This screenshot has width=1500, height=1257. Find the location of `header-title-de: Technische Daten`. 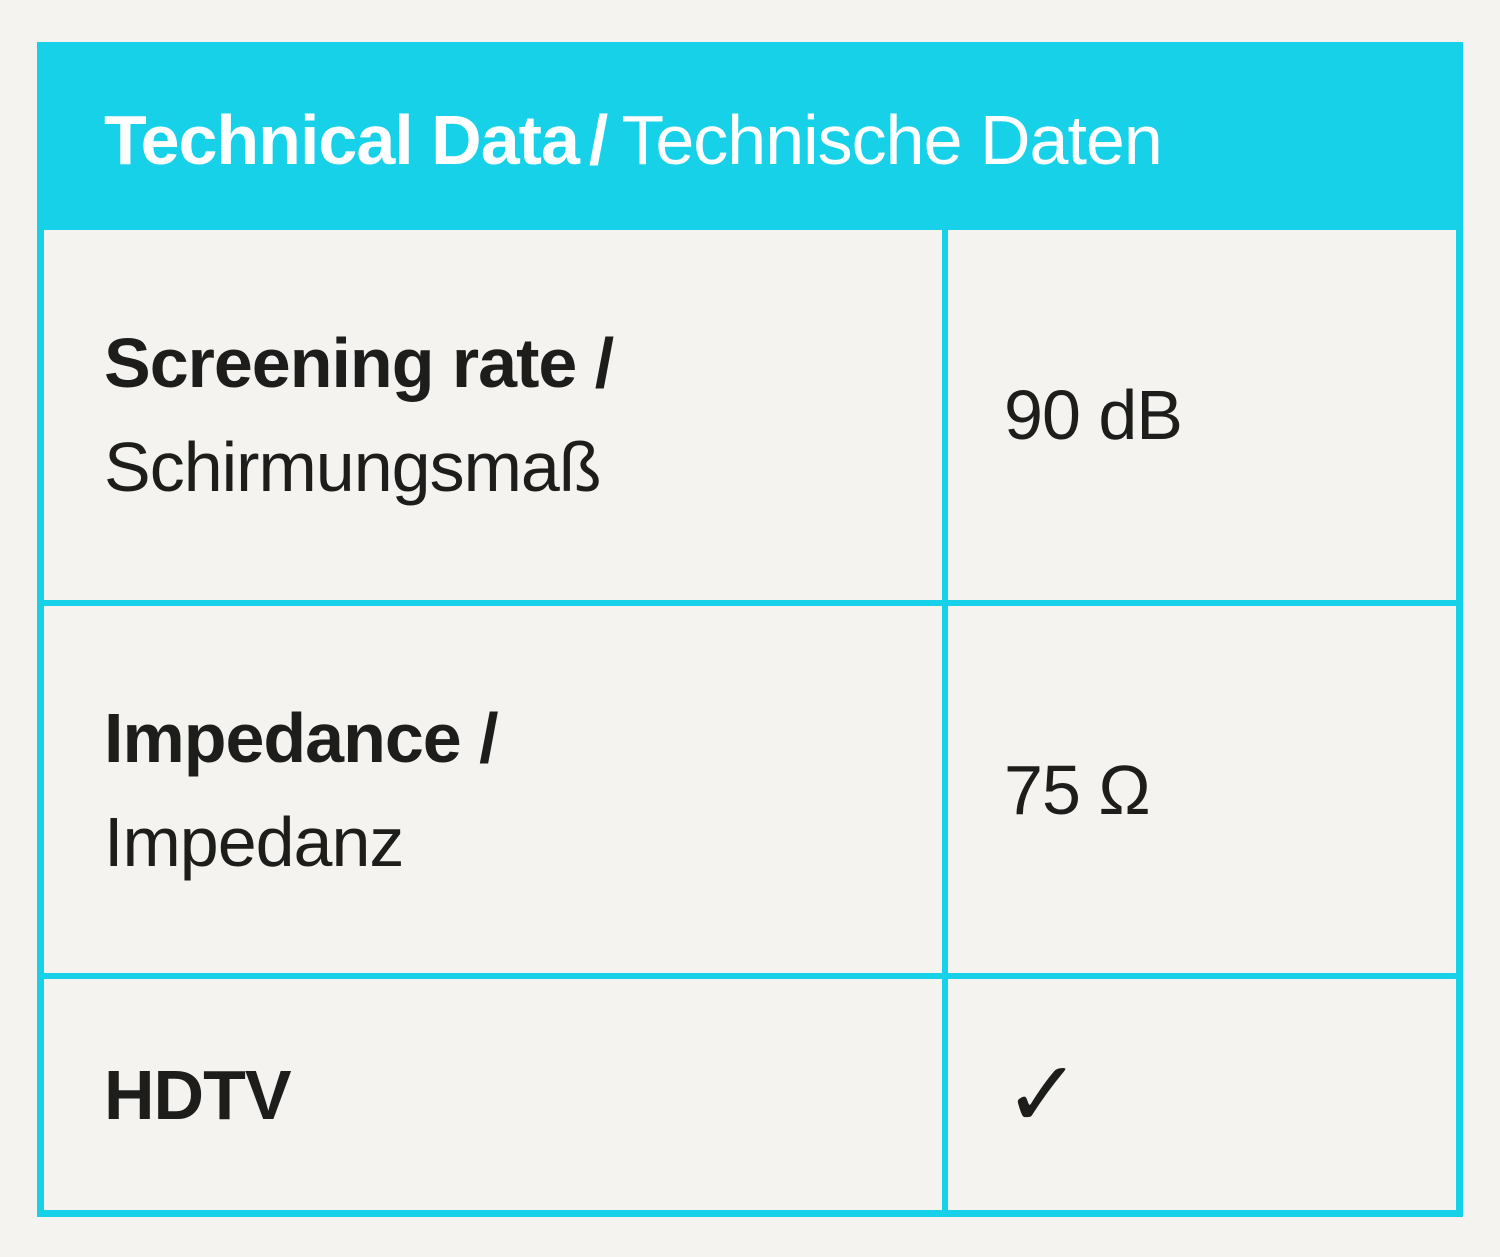

header-title-de: Technische Daten is located at coordinates (891, 139).